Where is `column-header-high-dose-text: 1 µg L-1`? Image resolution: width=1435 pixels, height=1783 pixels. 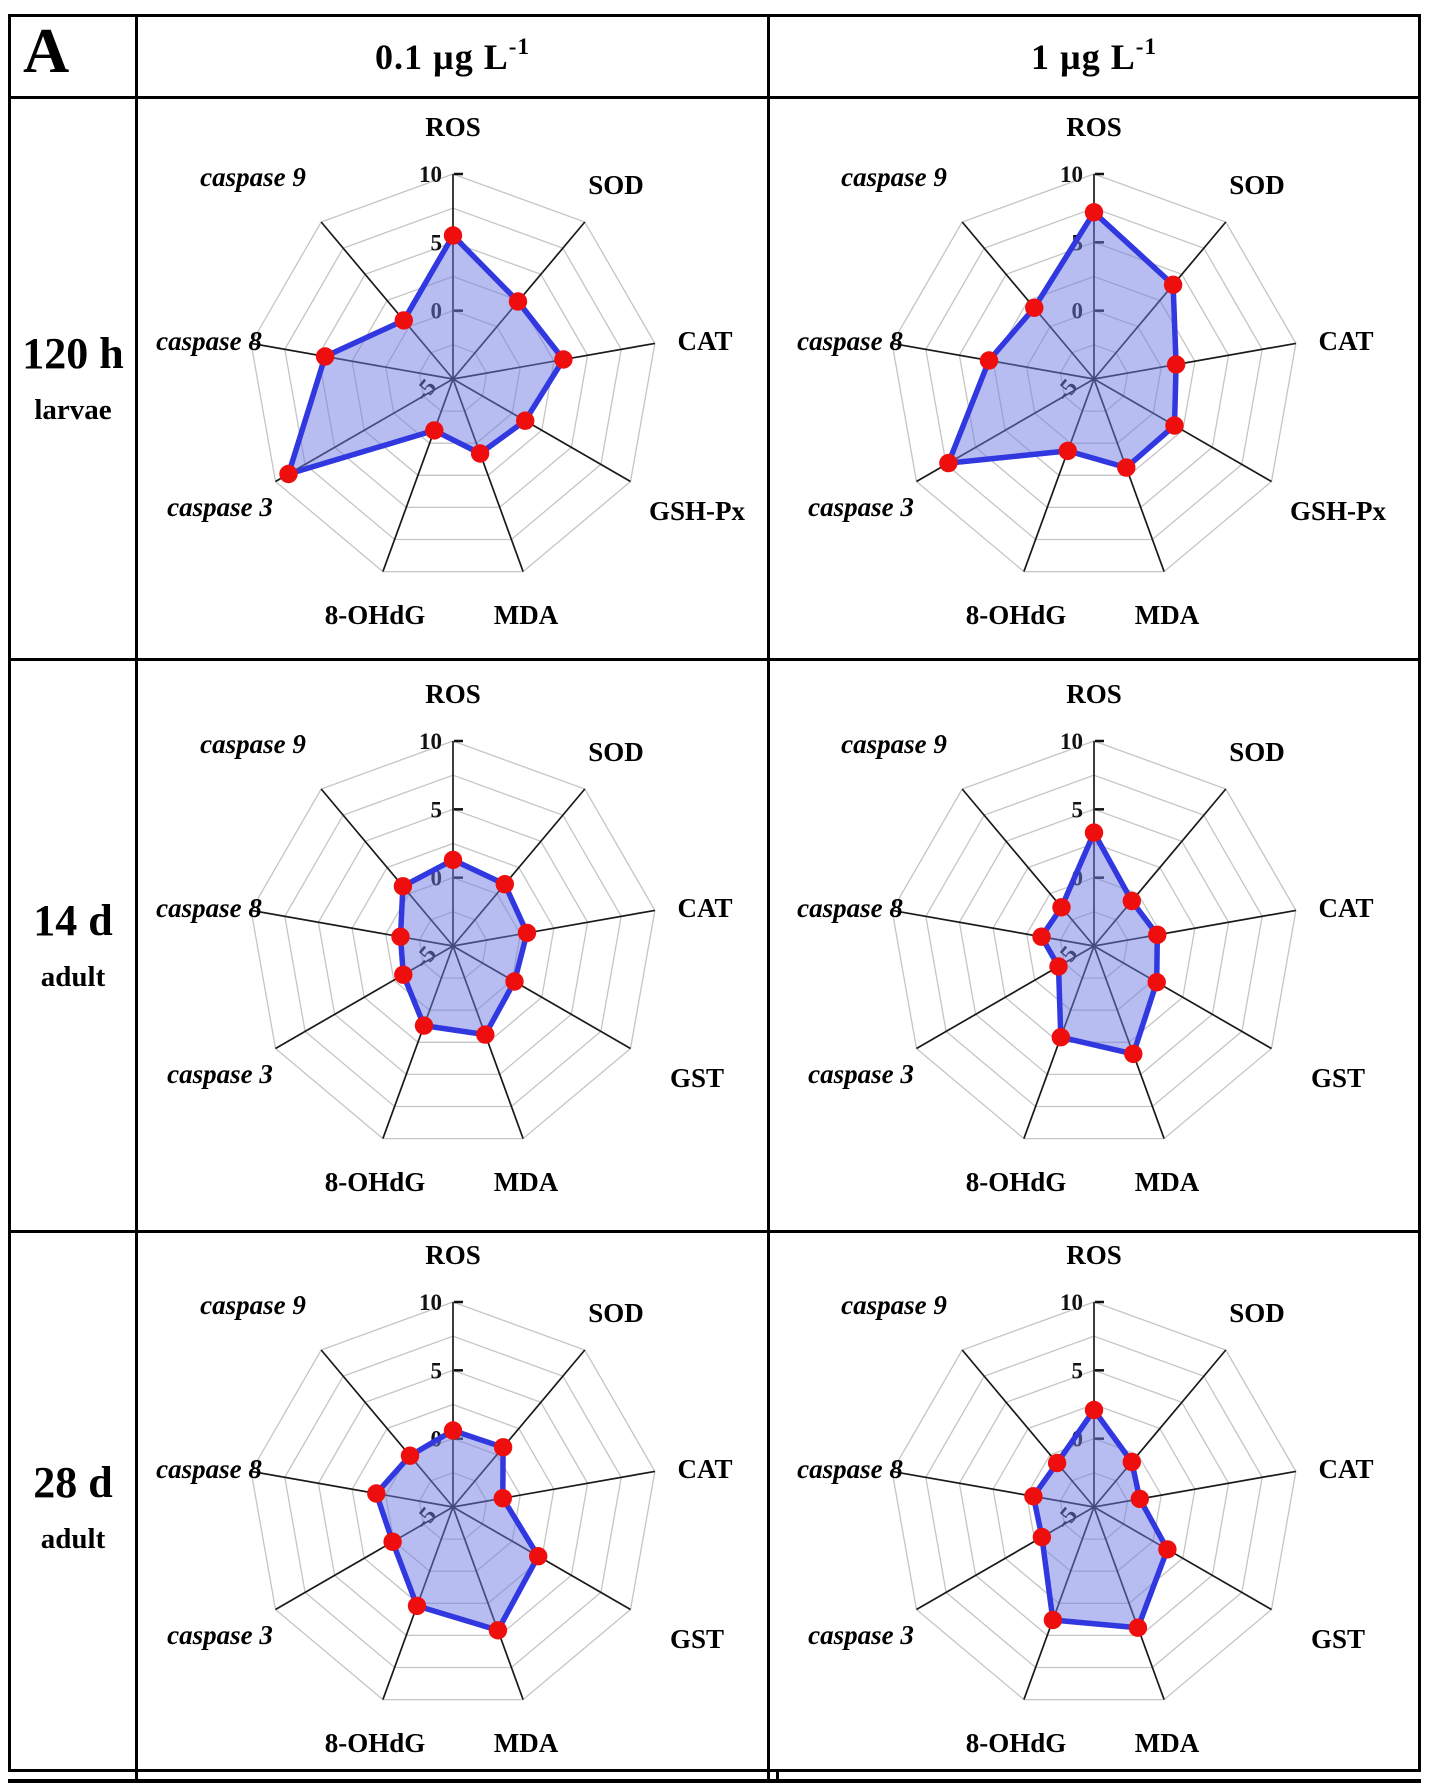
column-header-high-dose-text: 1 µg L-1 is located at coordinates (1094, 55).